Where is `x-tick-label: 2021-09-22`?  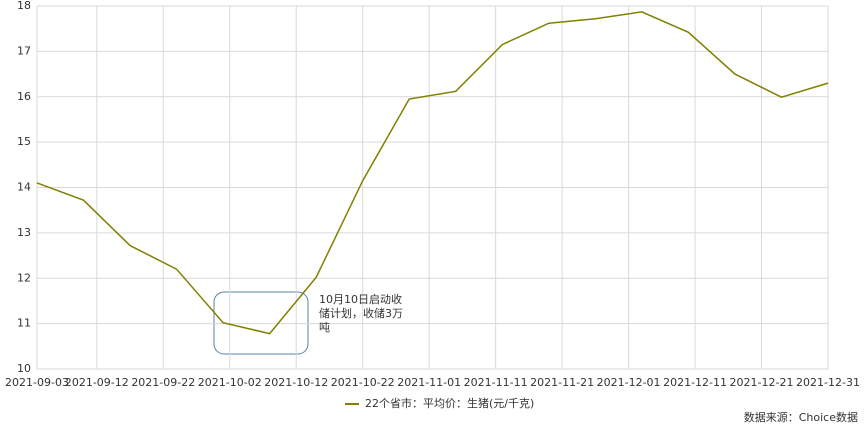 x-tick-label: 2021-09-22 is located at coordinates (163, 382).